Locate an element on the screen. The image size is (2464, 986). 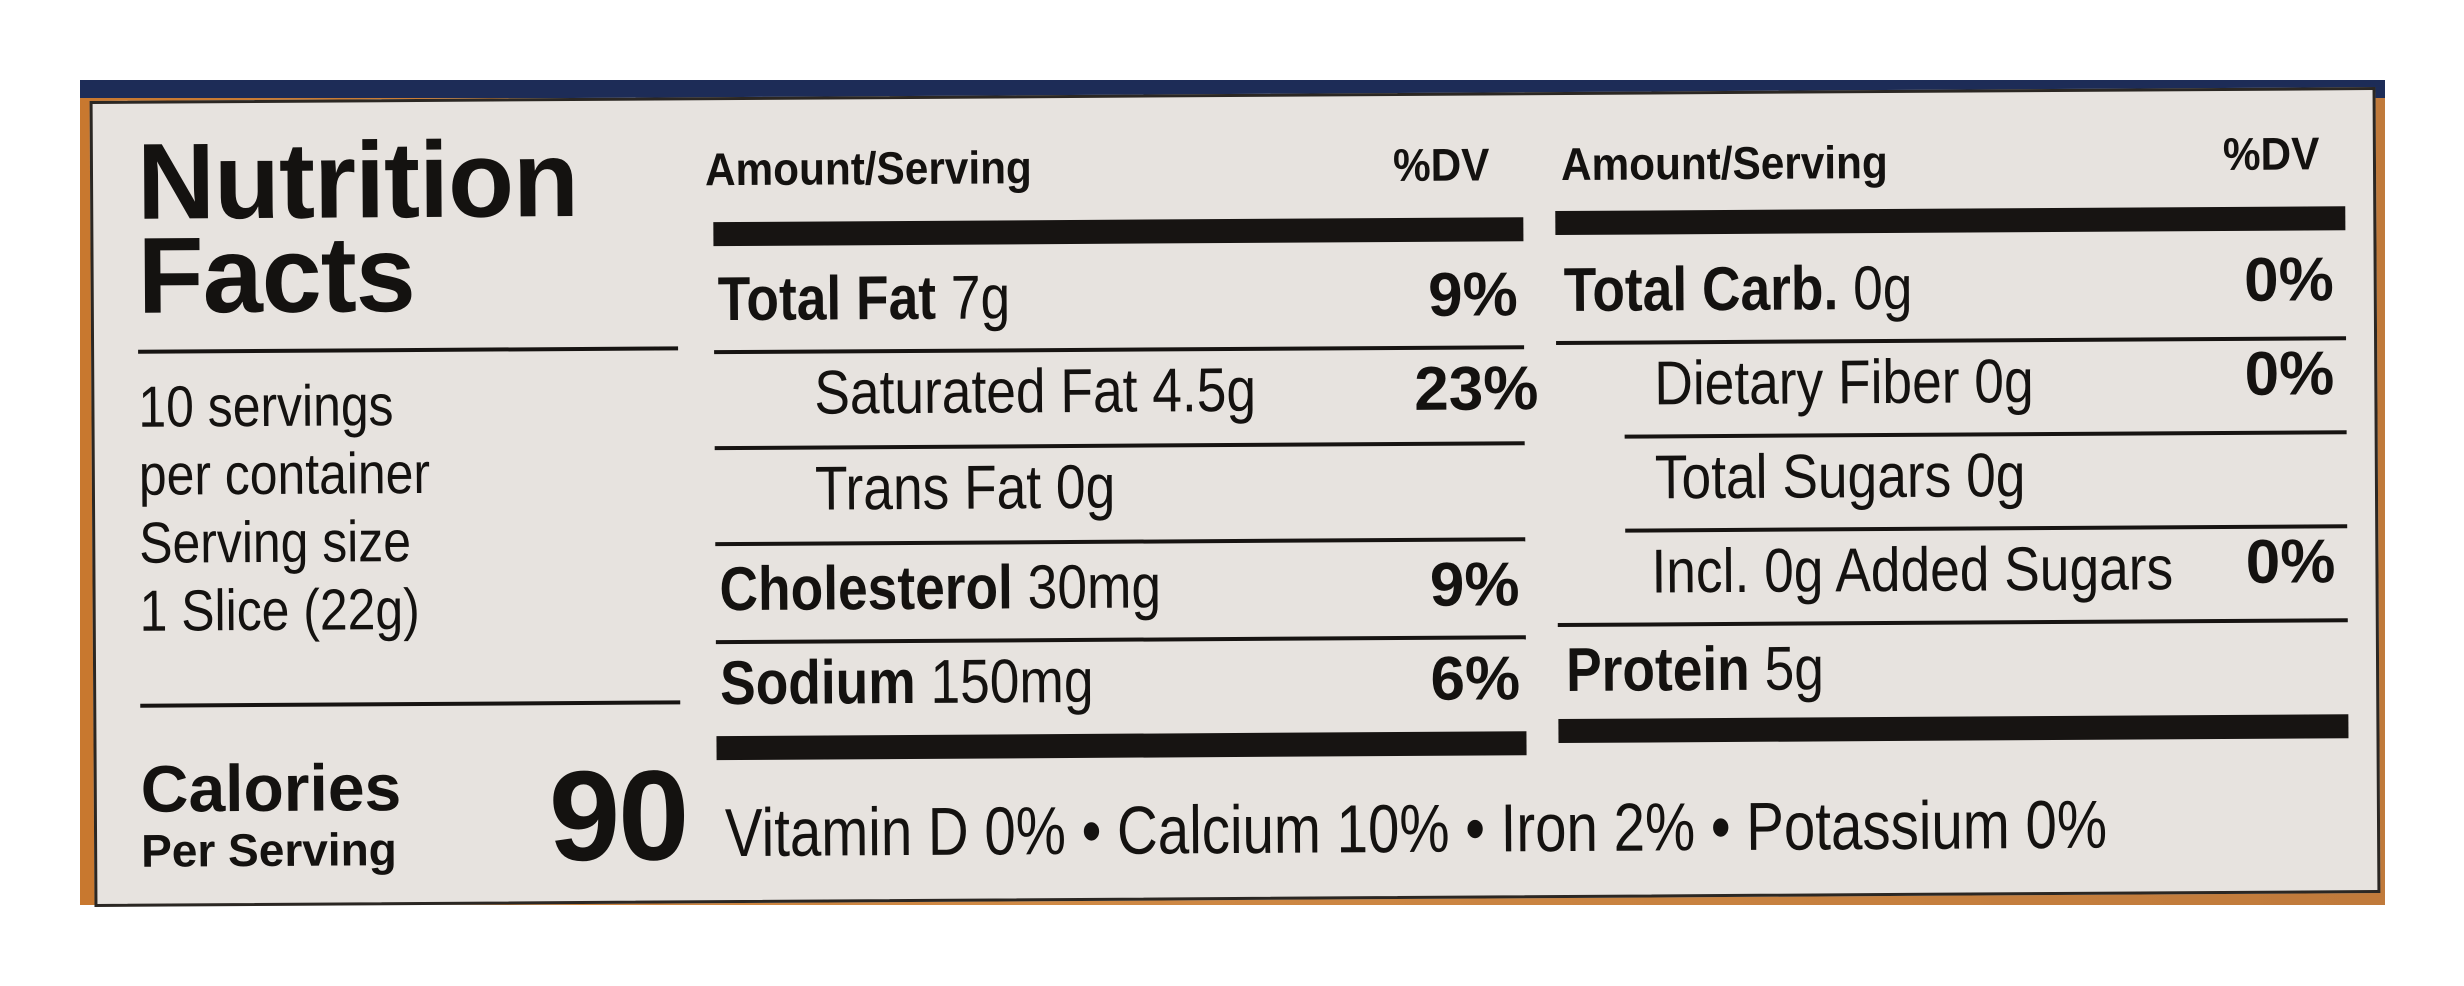
saturated-fat-label: Saturated Fat 4.5g is located at coordinates (1035, 391).